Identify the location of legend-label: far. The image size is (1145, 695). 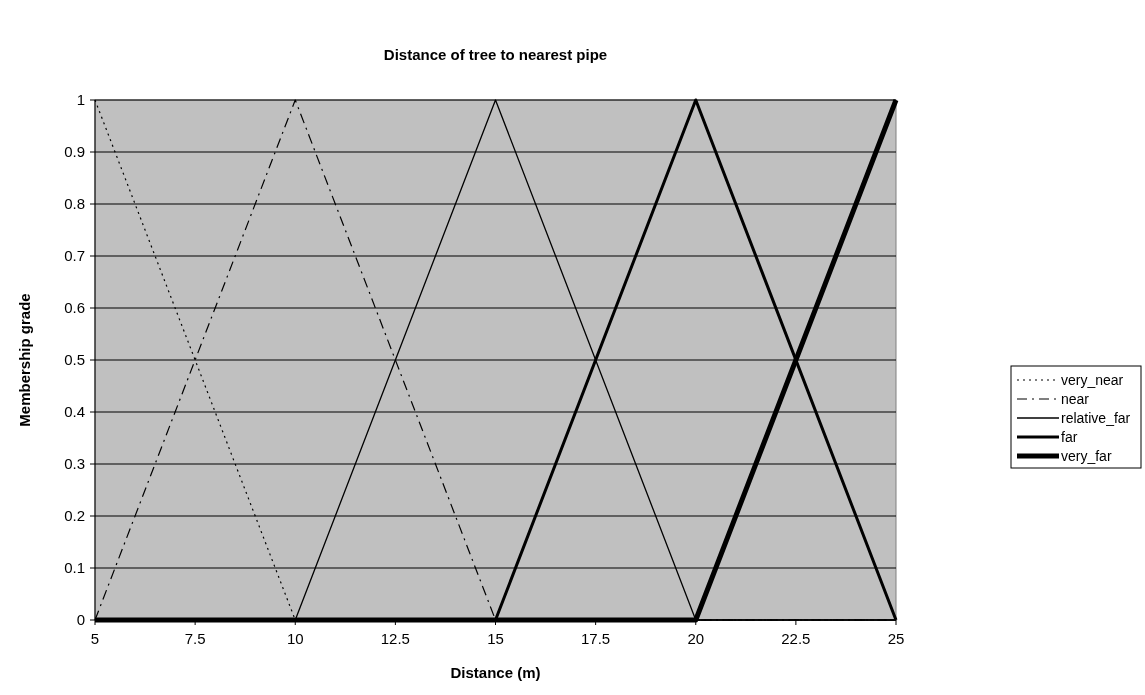
(1069, 437).